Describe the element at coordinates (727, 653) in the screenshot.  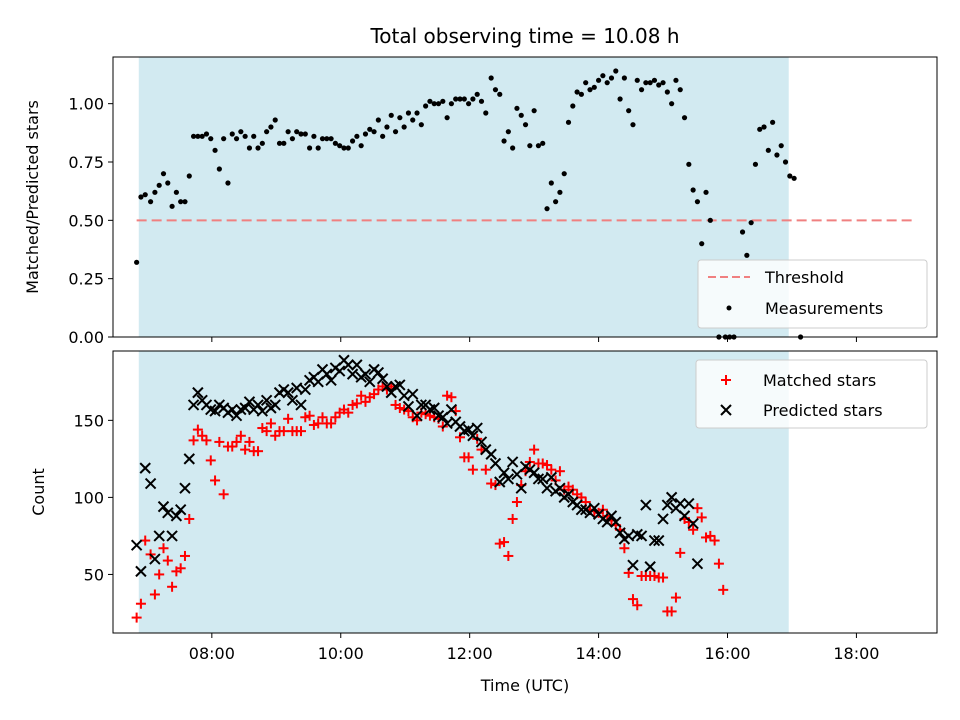
I see `x-tick-label: 16:00` at that location.